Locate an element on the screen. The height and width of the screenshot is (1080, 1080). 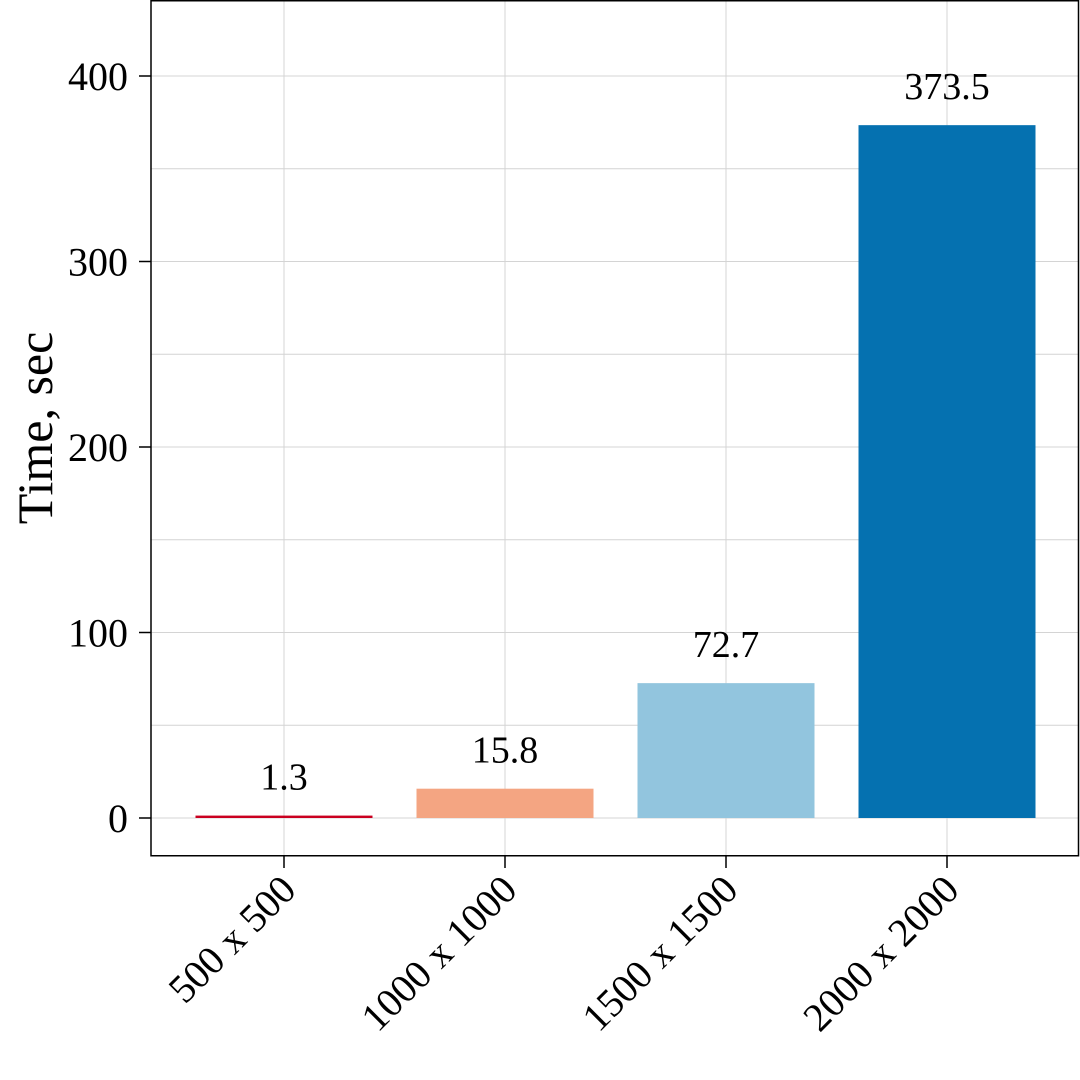
y-tick-label: 100 is located at coordinates (98, 633).